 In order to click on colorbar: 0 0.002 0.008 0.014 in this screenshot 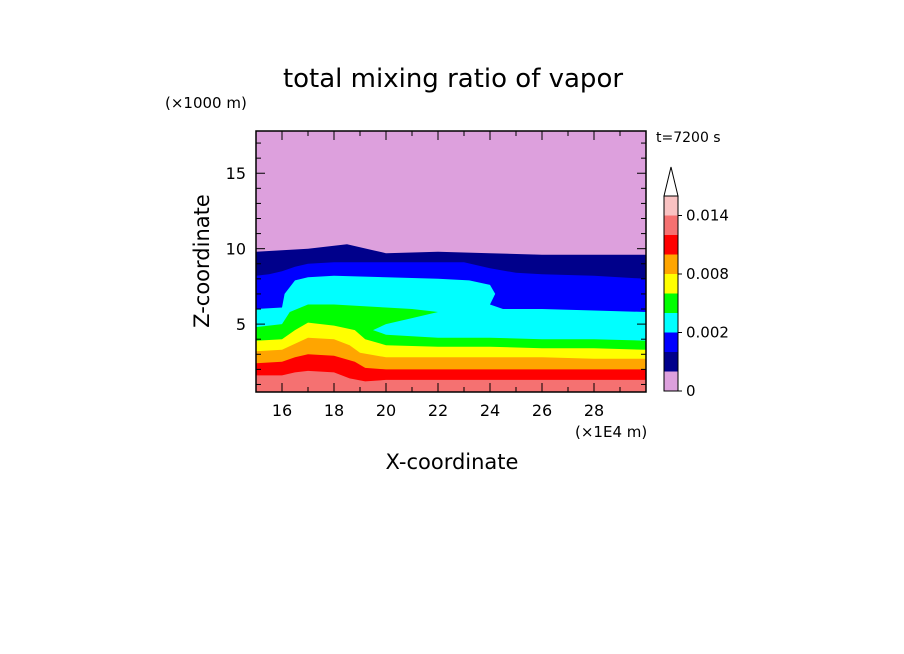, I will do `click(696, 283)`.